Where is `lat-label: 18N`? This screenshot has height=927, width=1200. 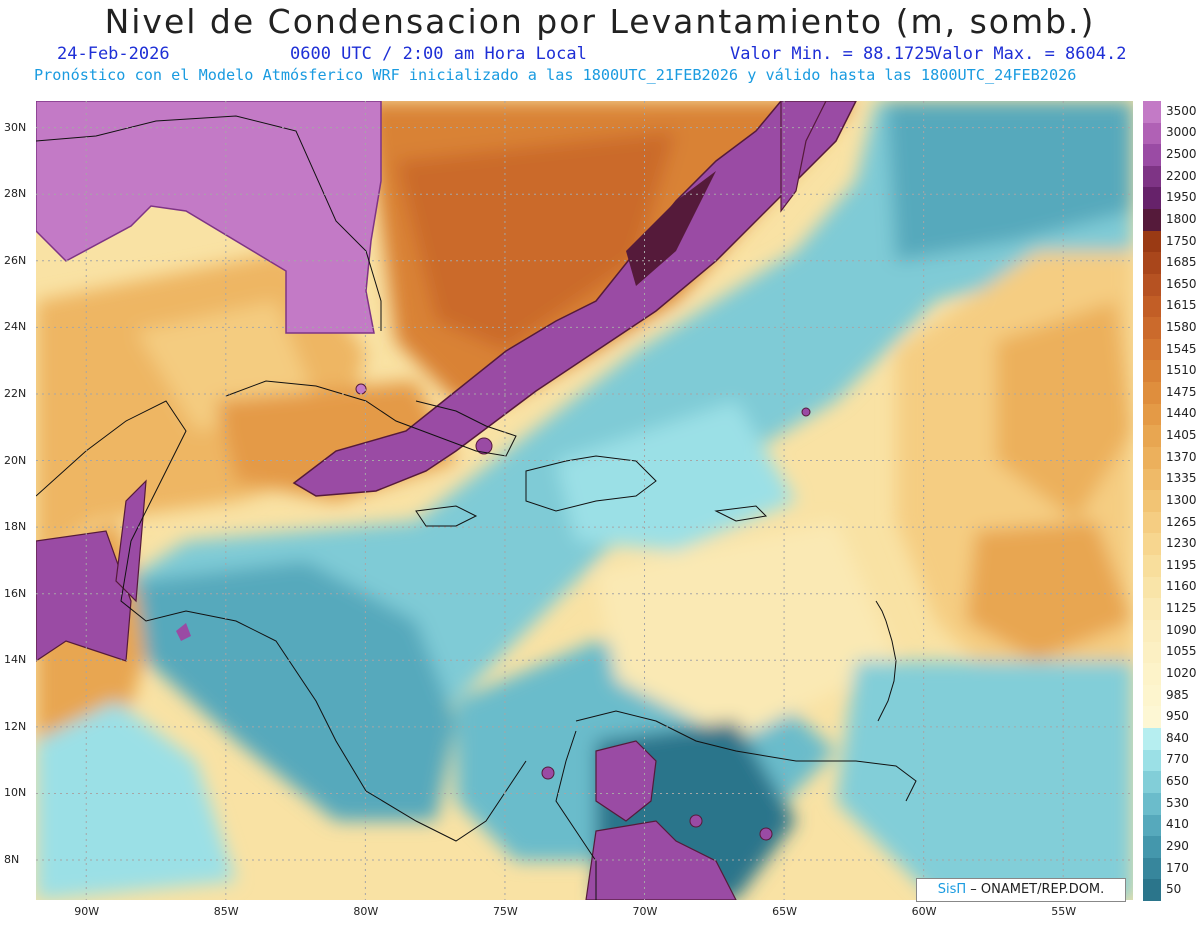 lat-label: 18N is located at coordinates (15, 527).